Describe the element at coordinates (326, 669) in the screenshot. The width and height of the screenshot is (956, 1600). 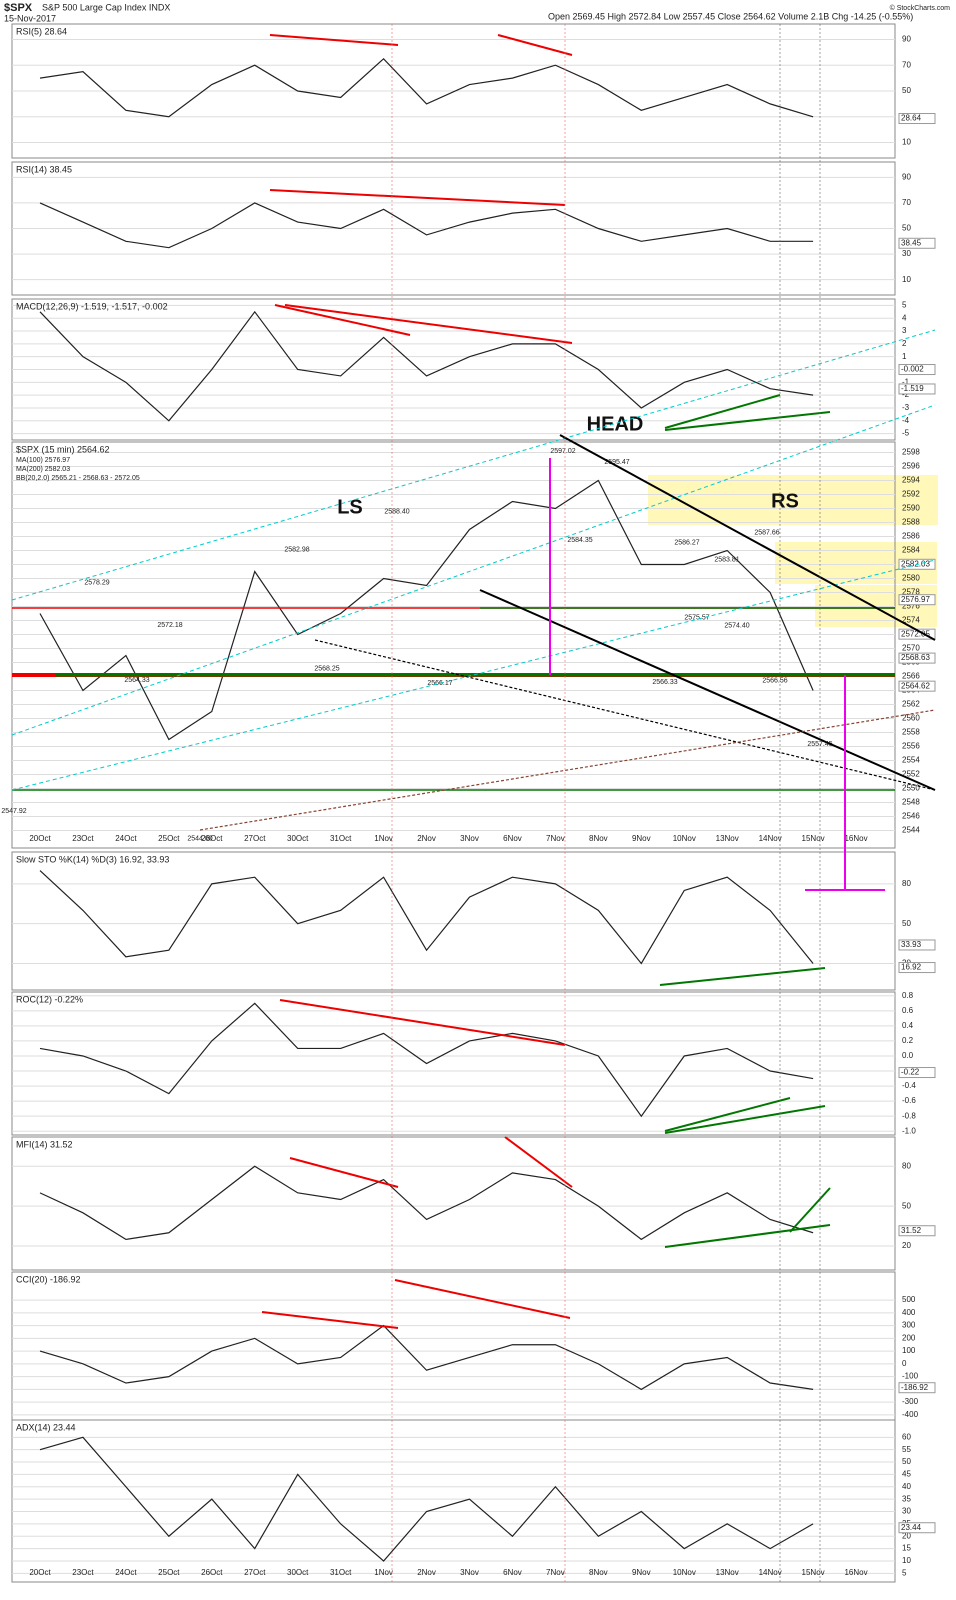
I see `price-label: 2568.25` at that location.